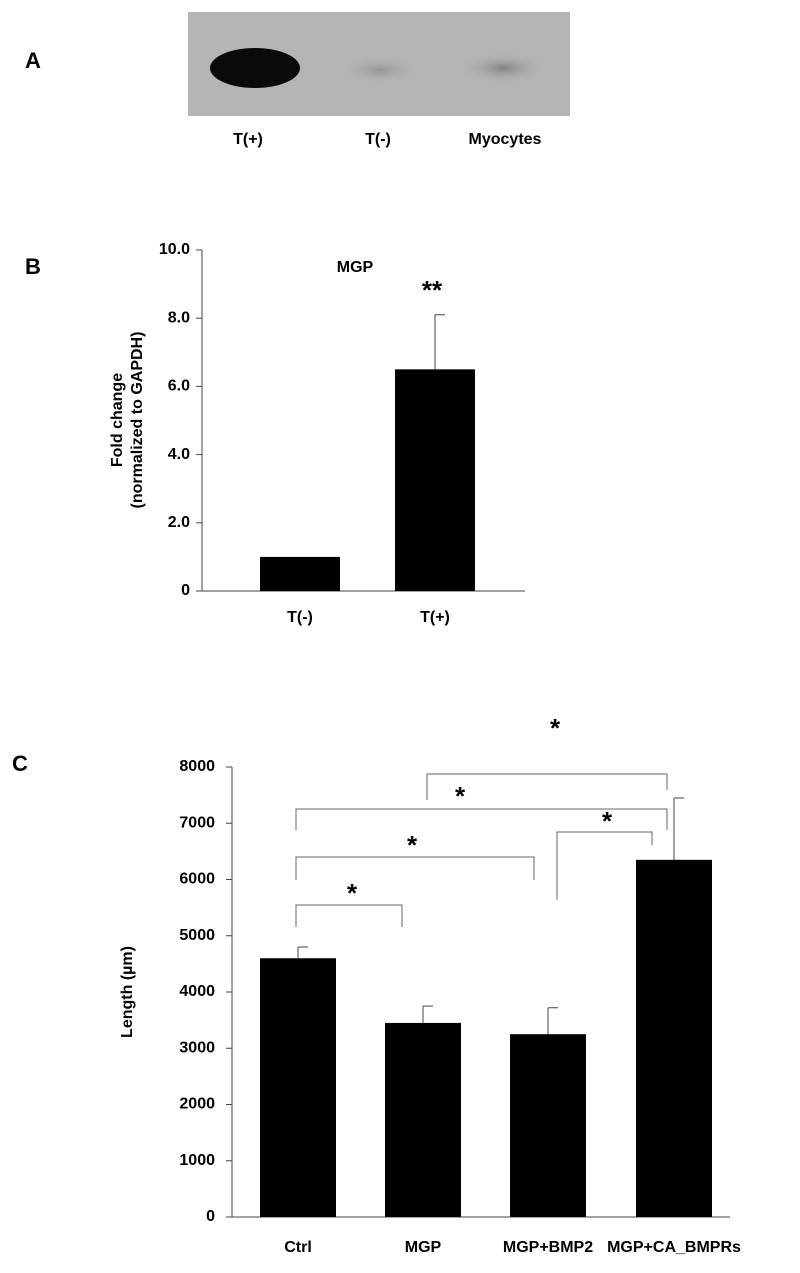  I want to click on x-tick-label: MGP+CA_BMPRs, so click(674, 1247).